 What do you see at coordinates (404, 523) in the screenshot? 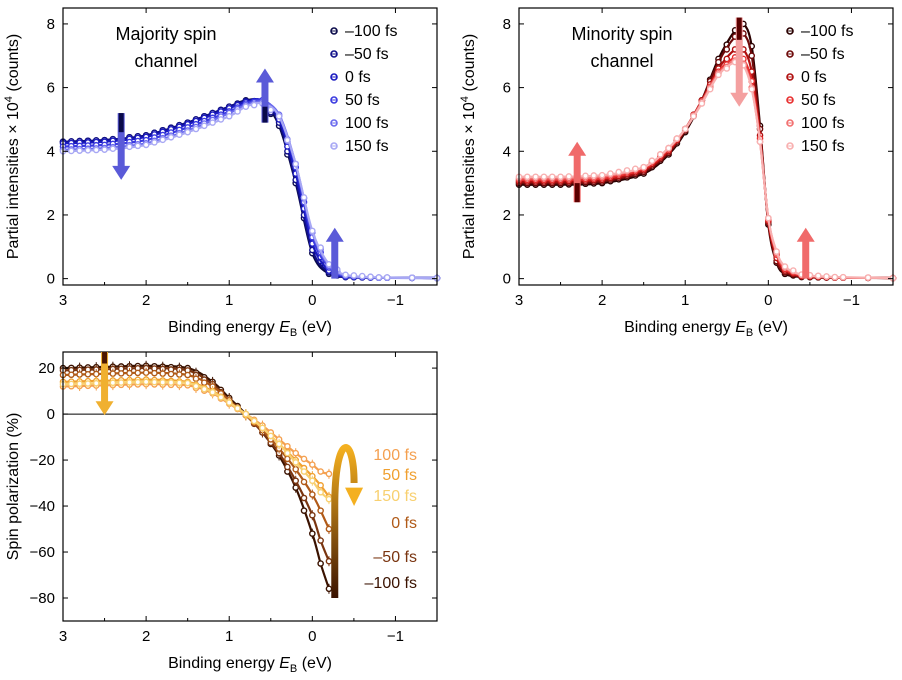
I see `curve-label: 0 fs` at bounding box center [404, 523].